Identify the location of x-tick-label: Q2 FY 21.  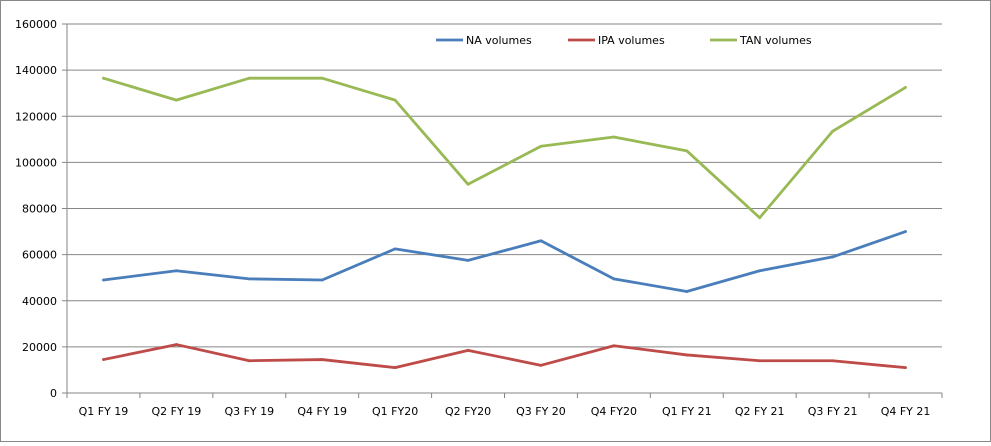
(760, 411).